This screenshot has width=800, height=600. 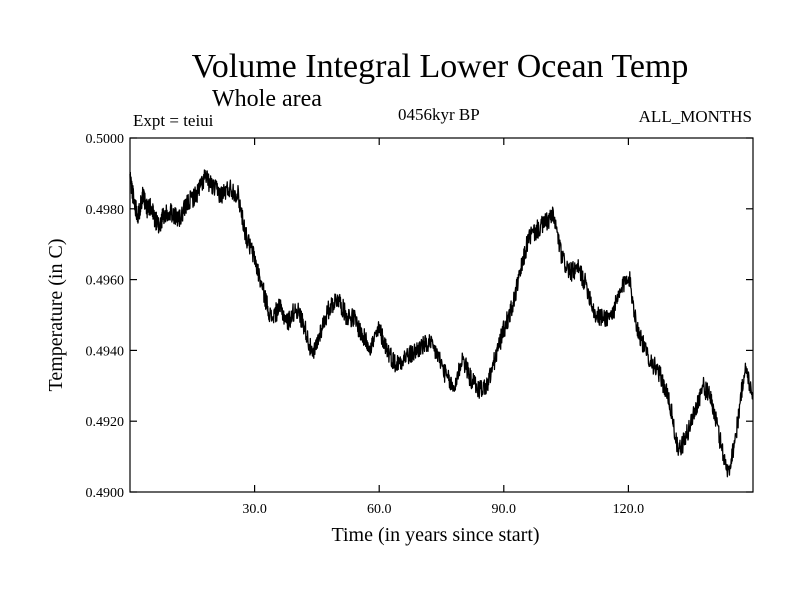 I want to click on y-tick-label: 0.4920, so click(x=105, y=422).